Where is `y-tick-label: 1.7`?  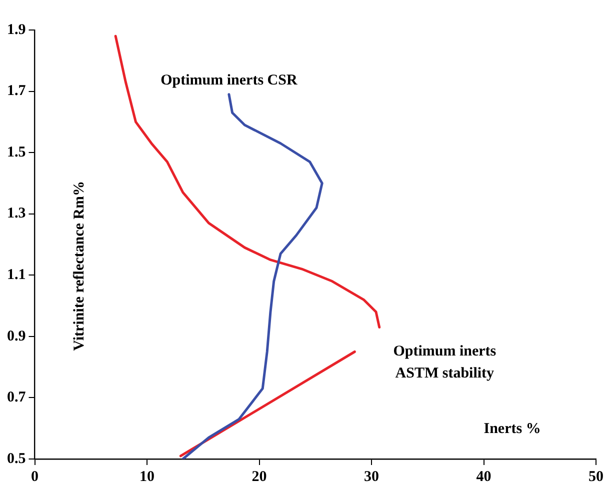
y-tick-label: 1.7 is located at coordinates (16, 91).